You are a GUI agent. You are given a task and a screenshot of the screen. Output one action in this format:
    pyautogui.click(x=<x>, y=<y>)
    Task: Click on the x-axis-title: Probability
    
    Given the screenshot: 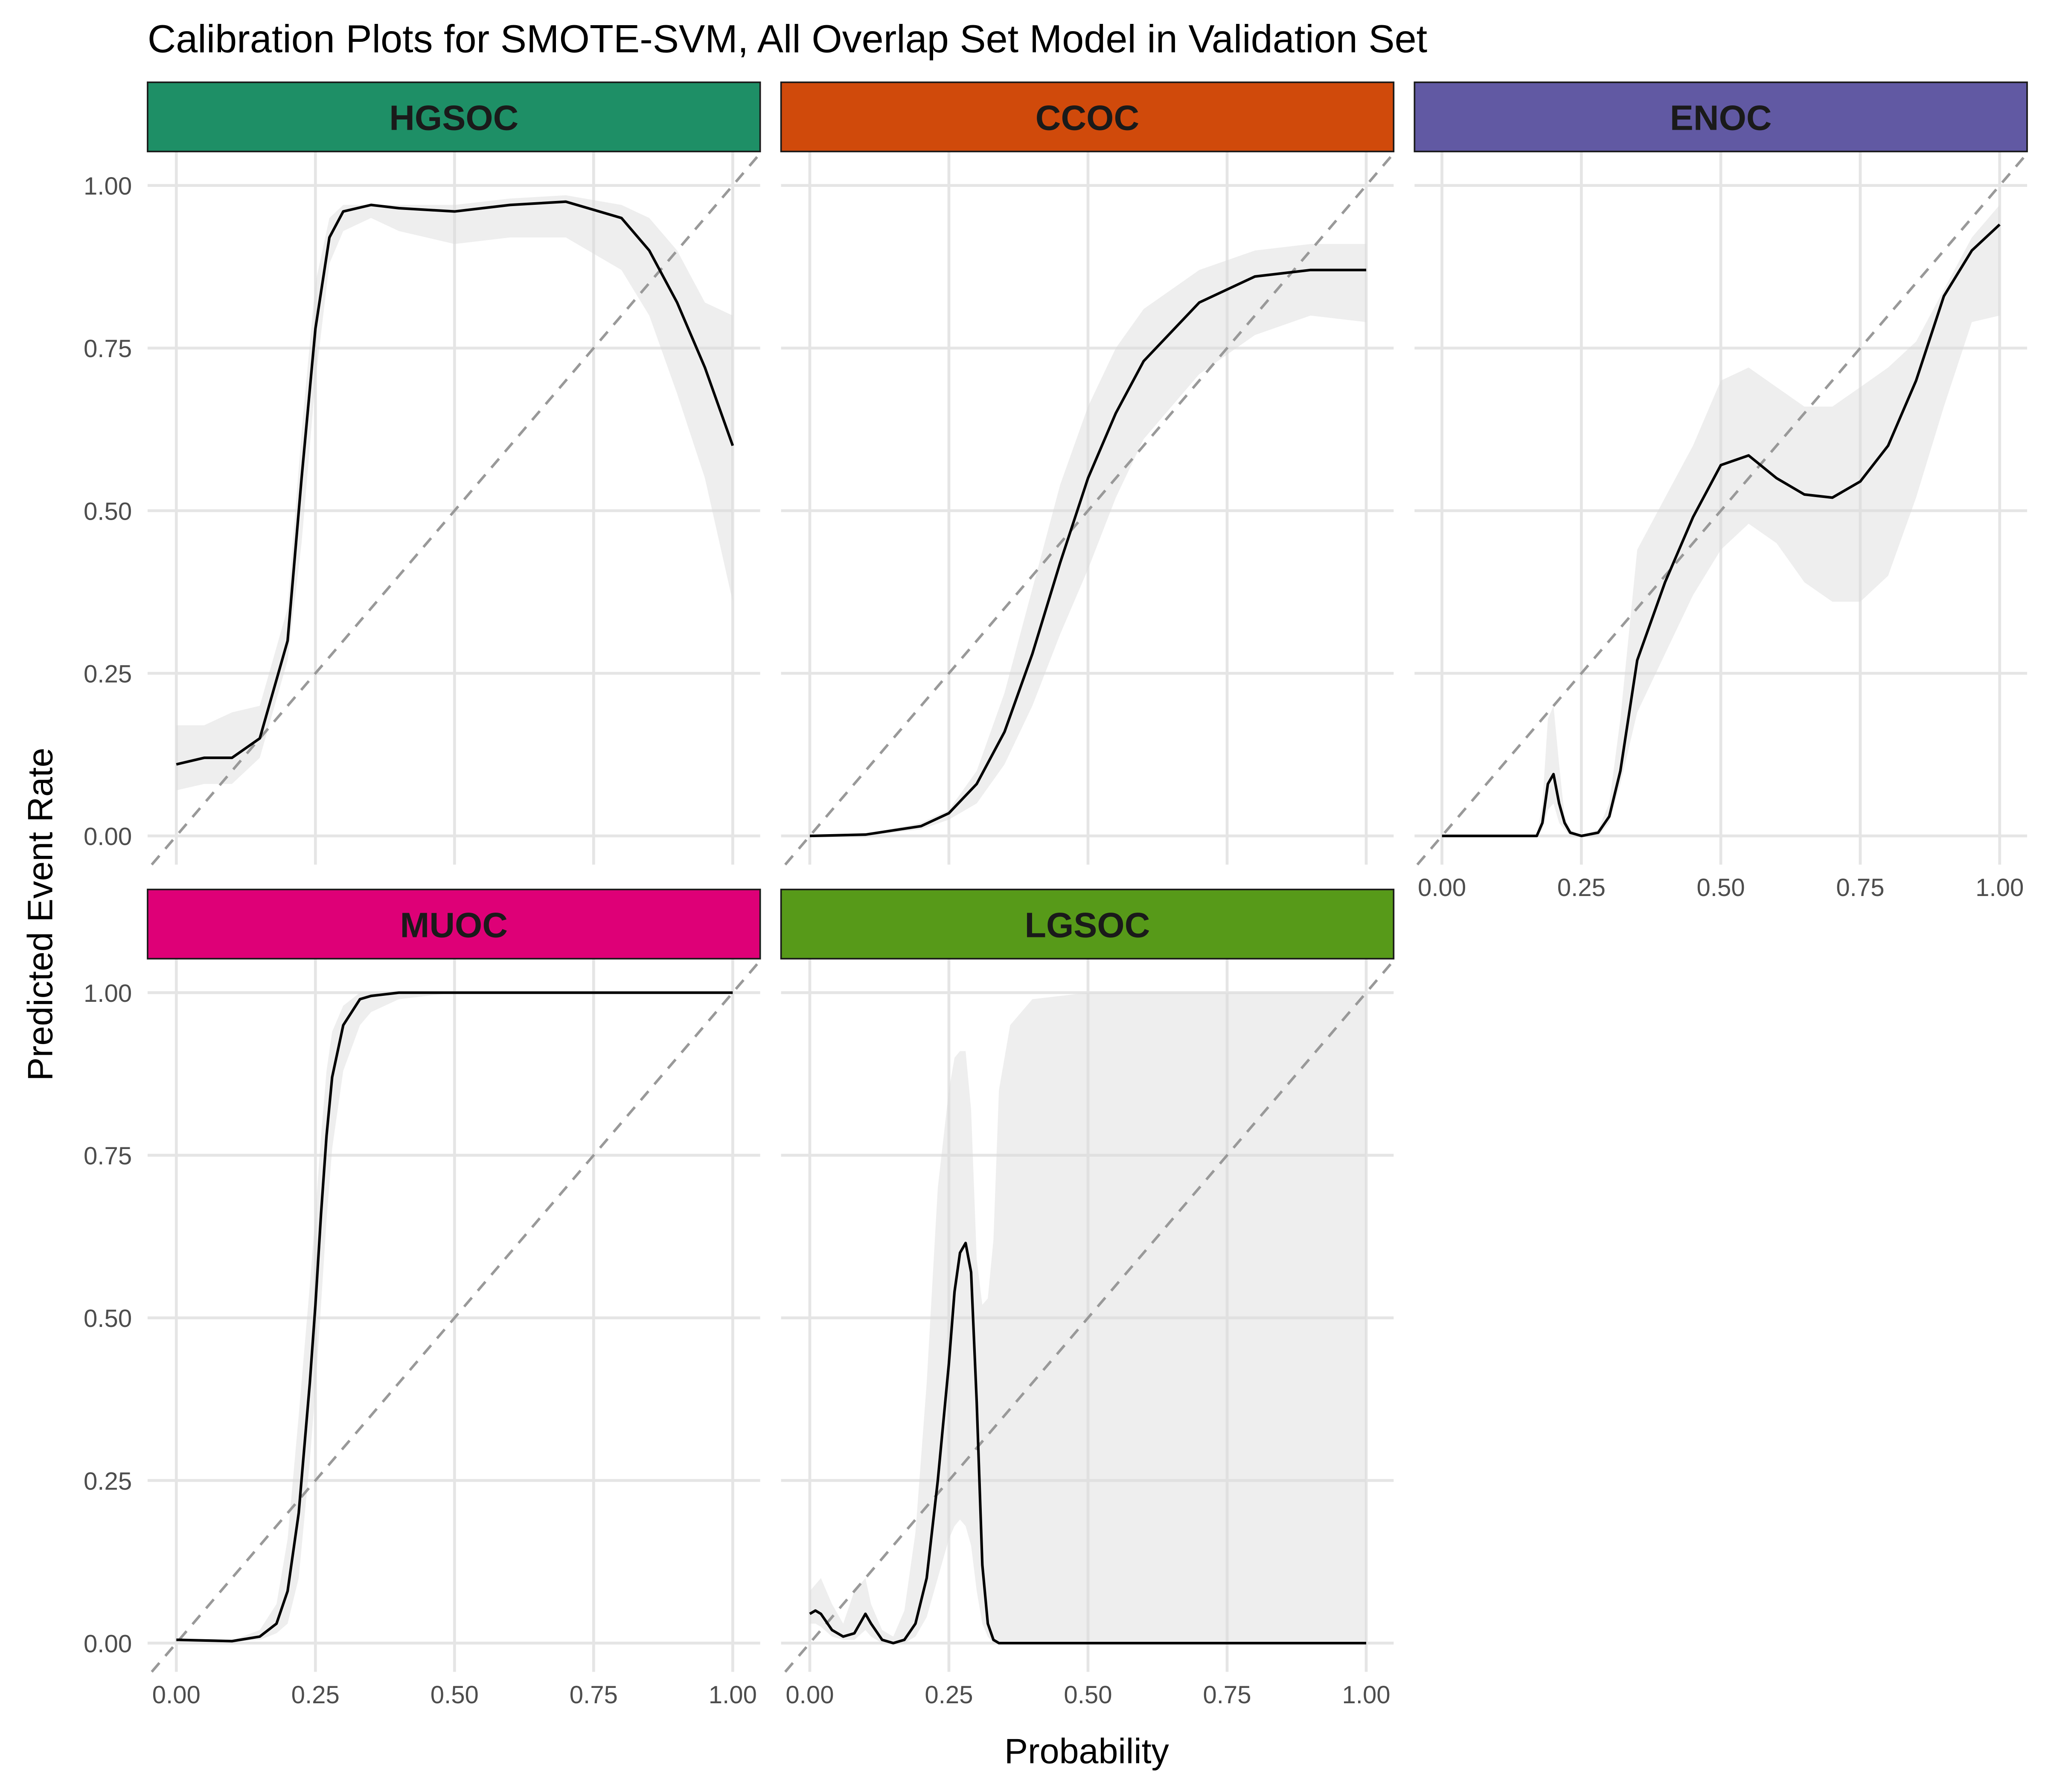 What is the action you would take?
    pyautogui.click(x=1086, y=1751)
    